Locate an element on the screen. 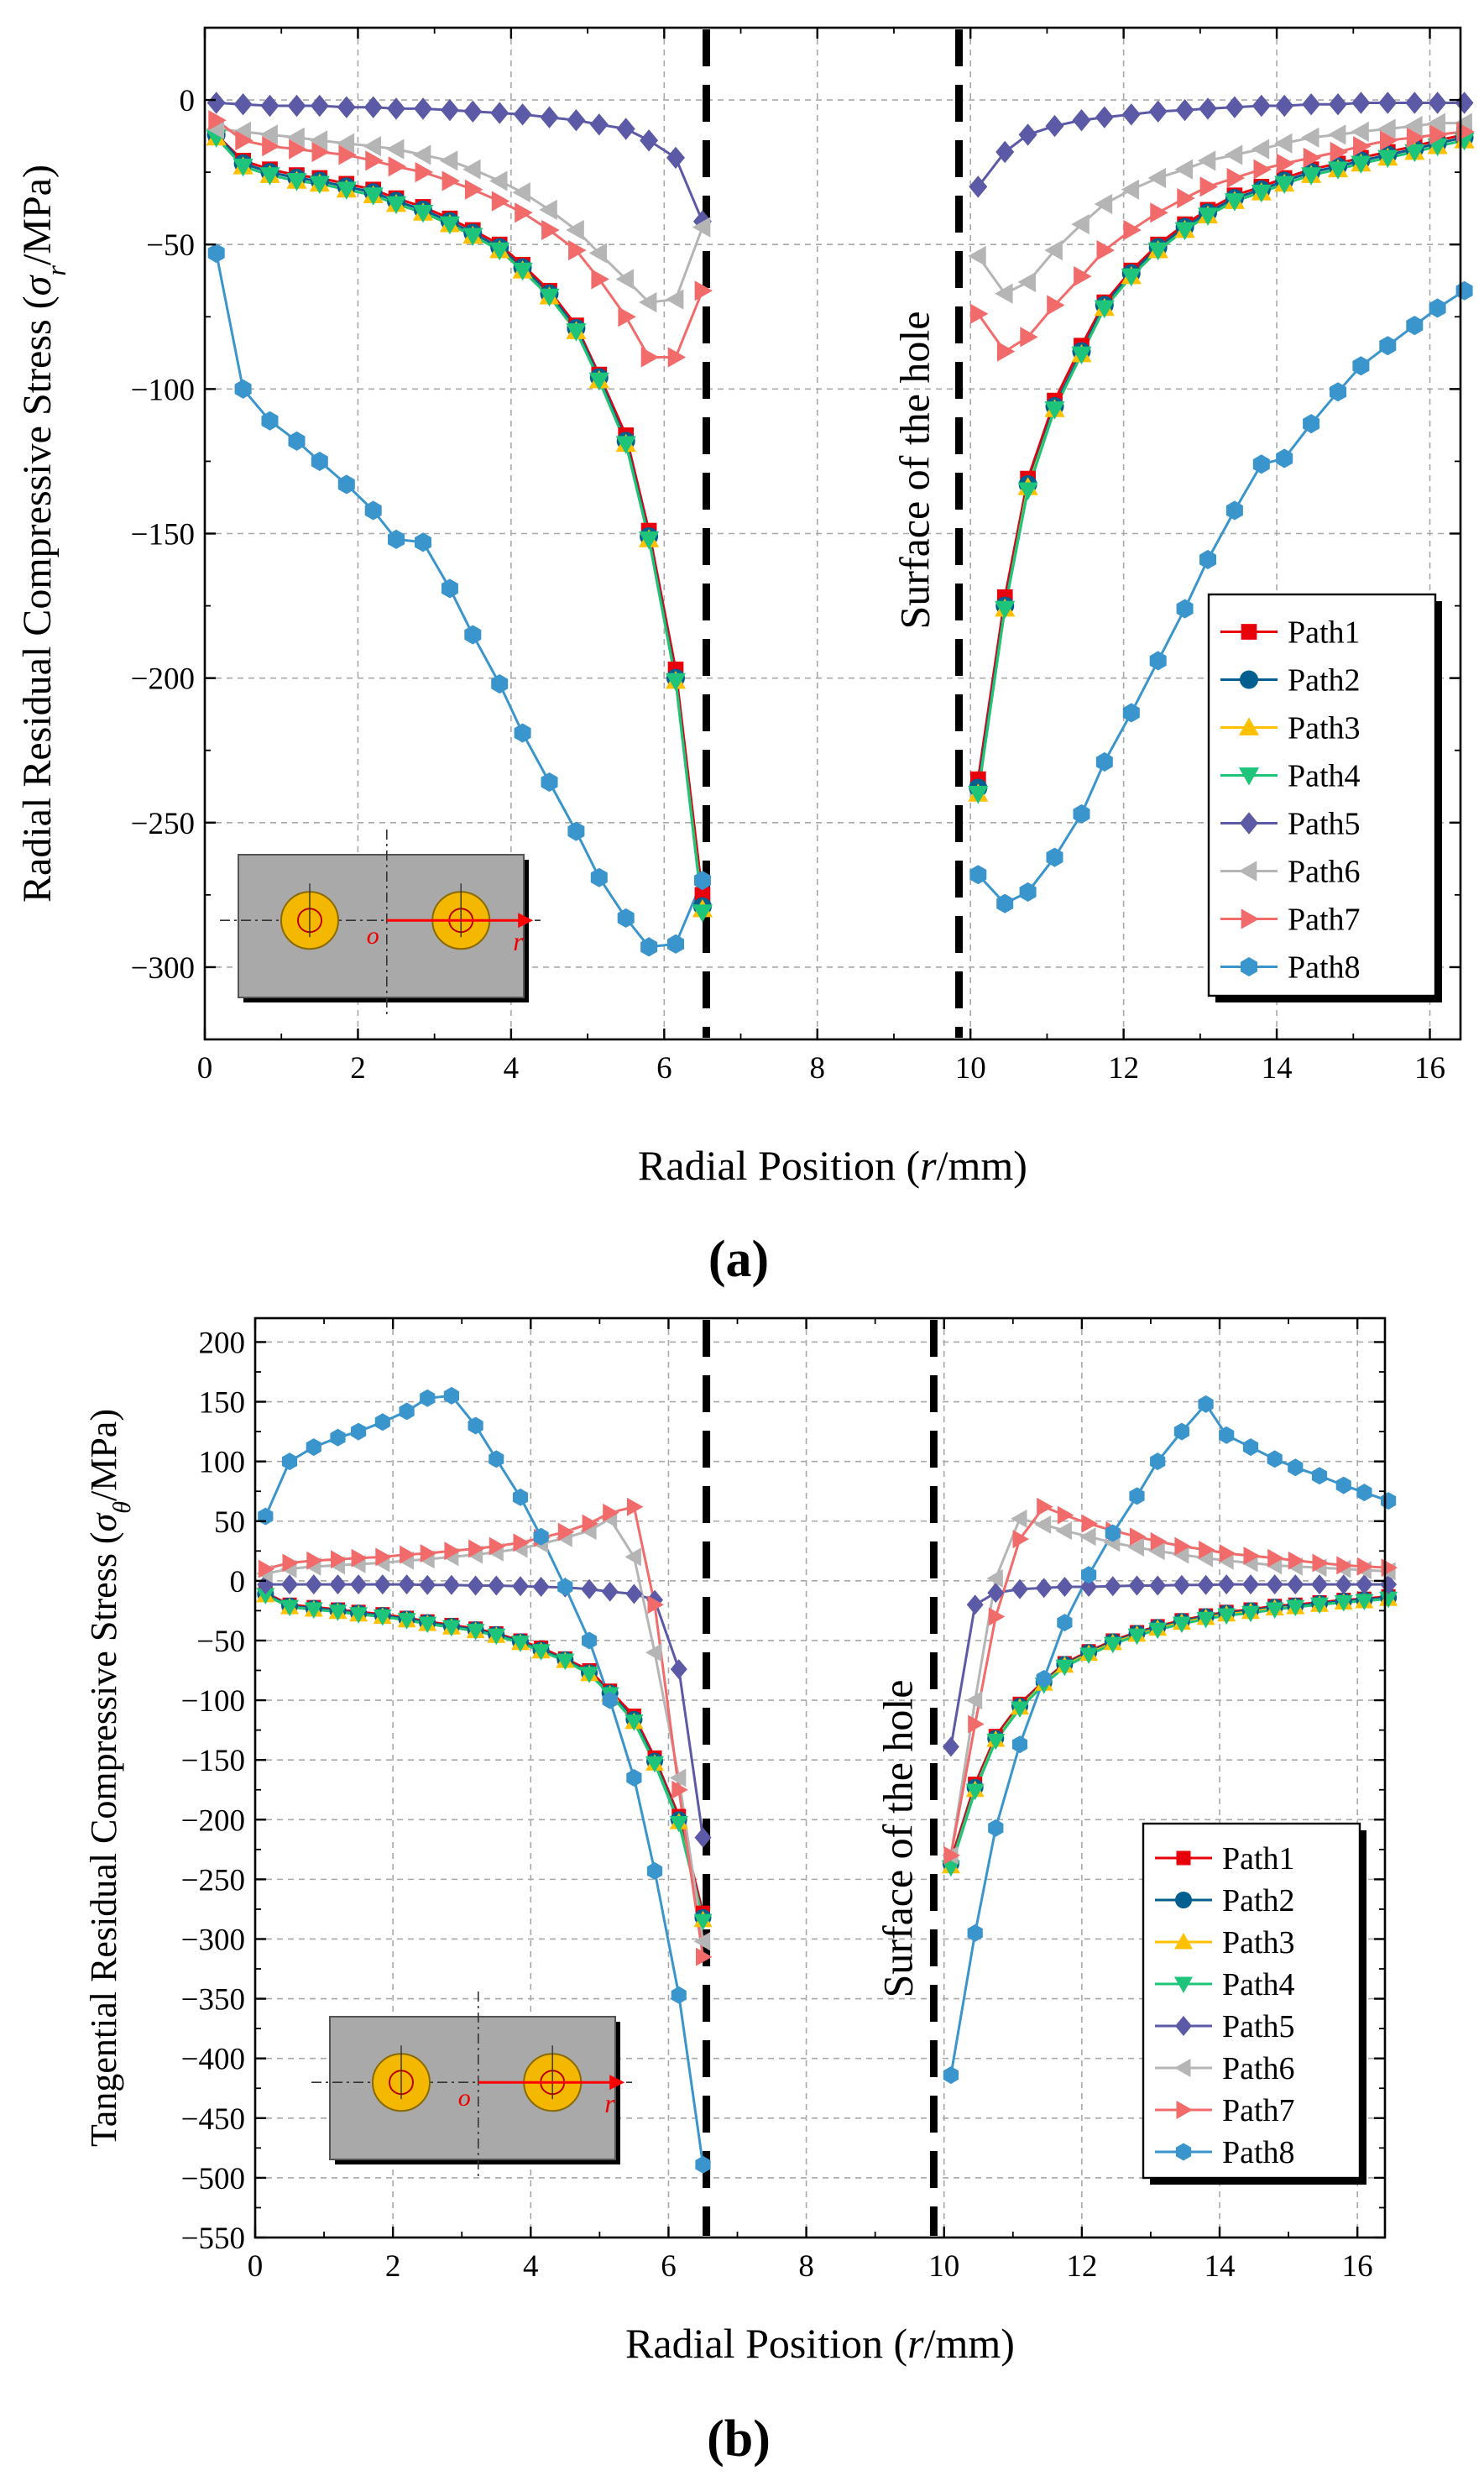 The height and width of the screenshot is (2481, 1484). legend-marker-path1 is located at coordinates (1183, 1858).